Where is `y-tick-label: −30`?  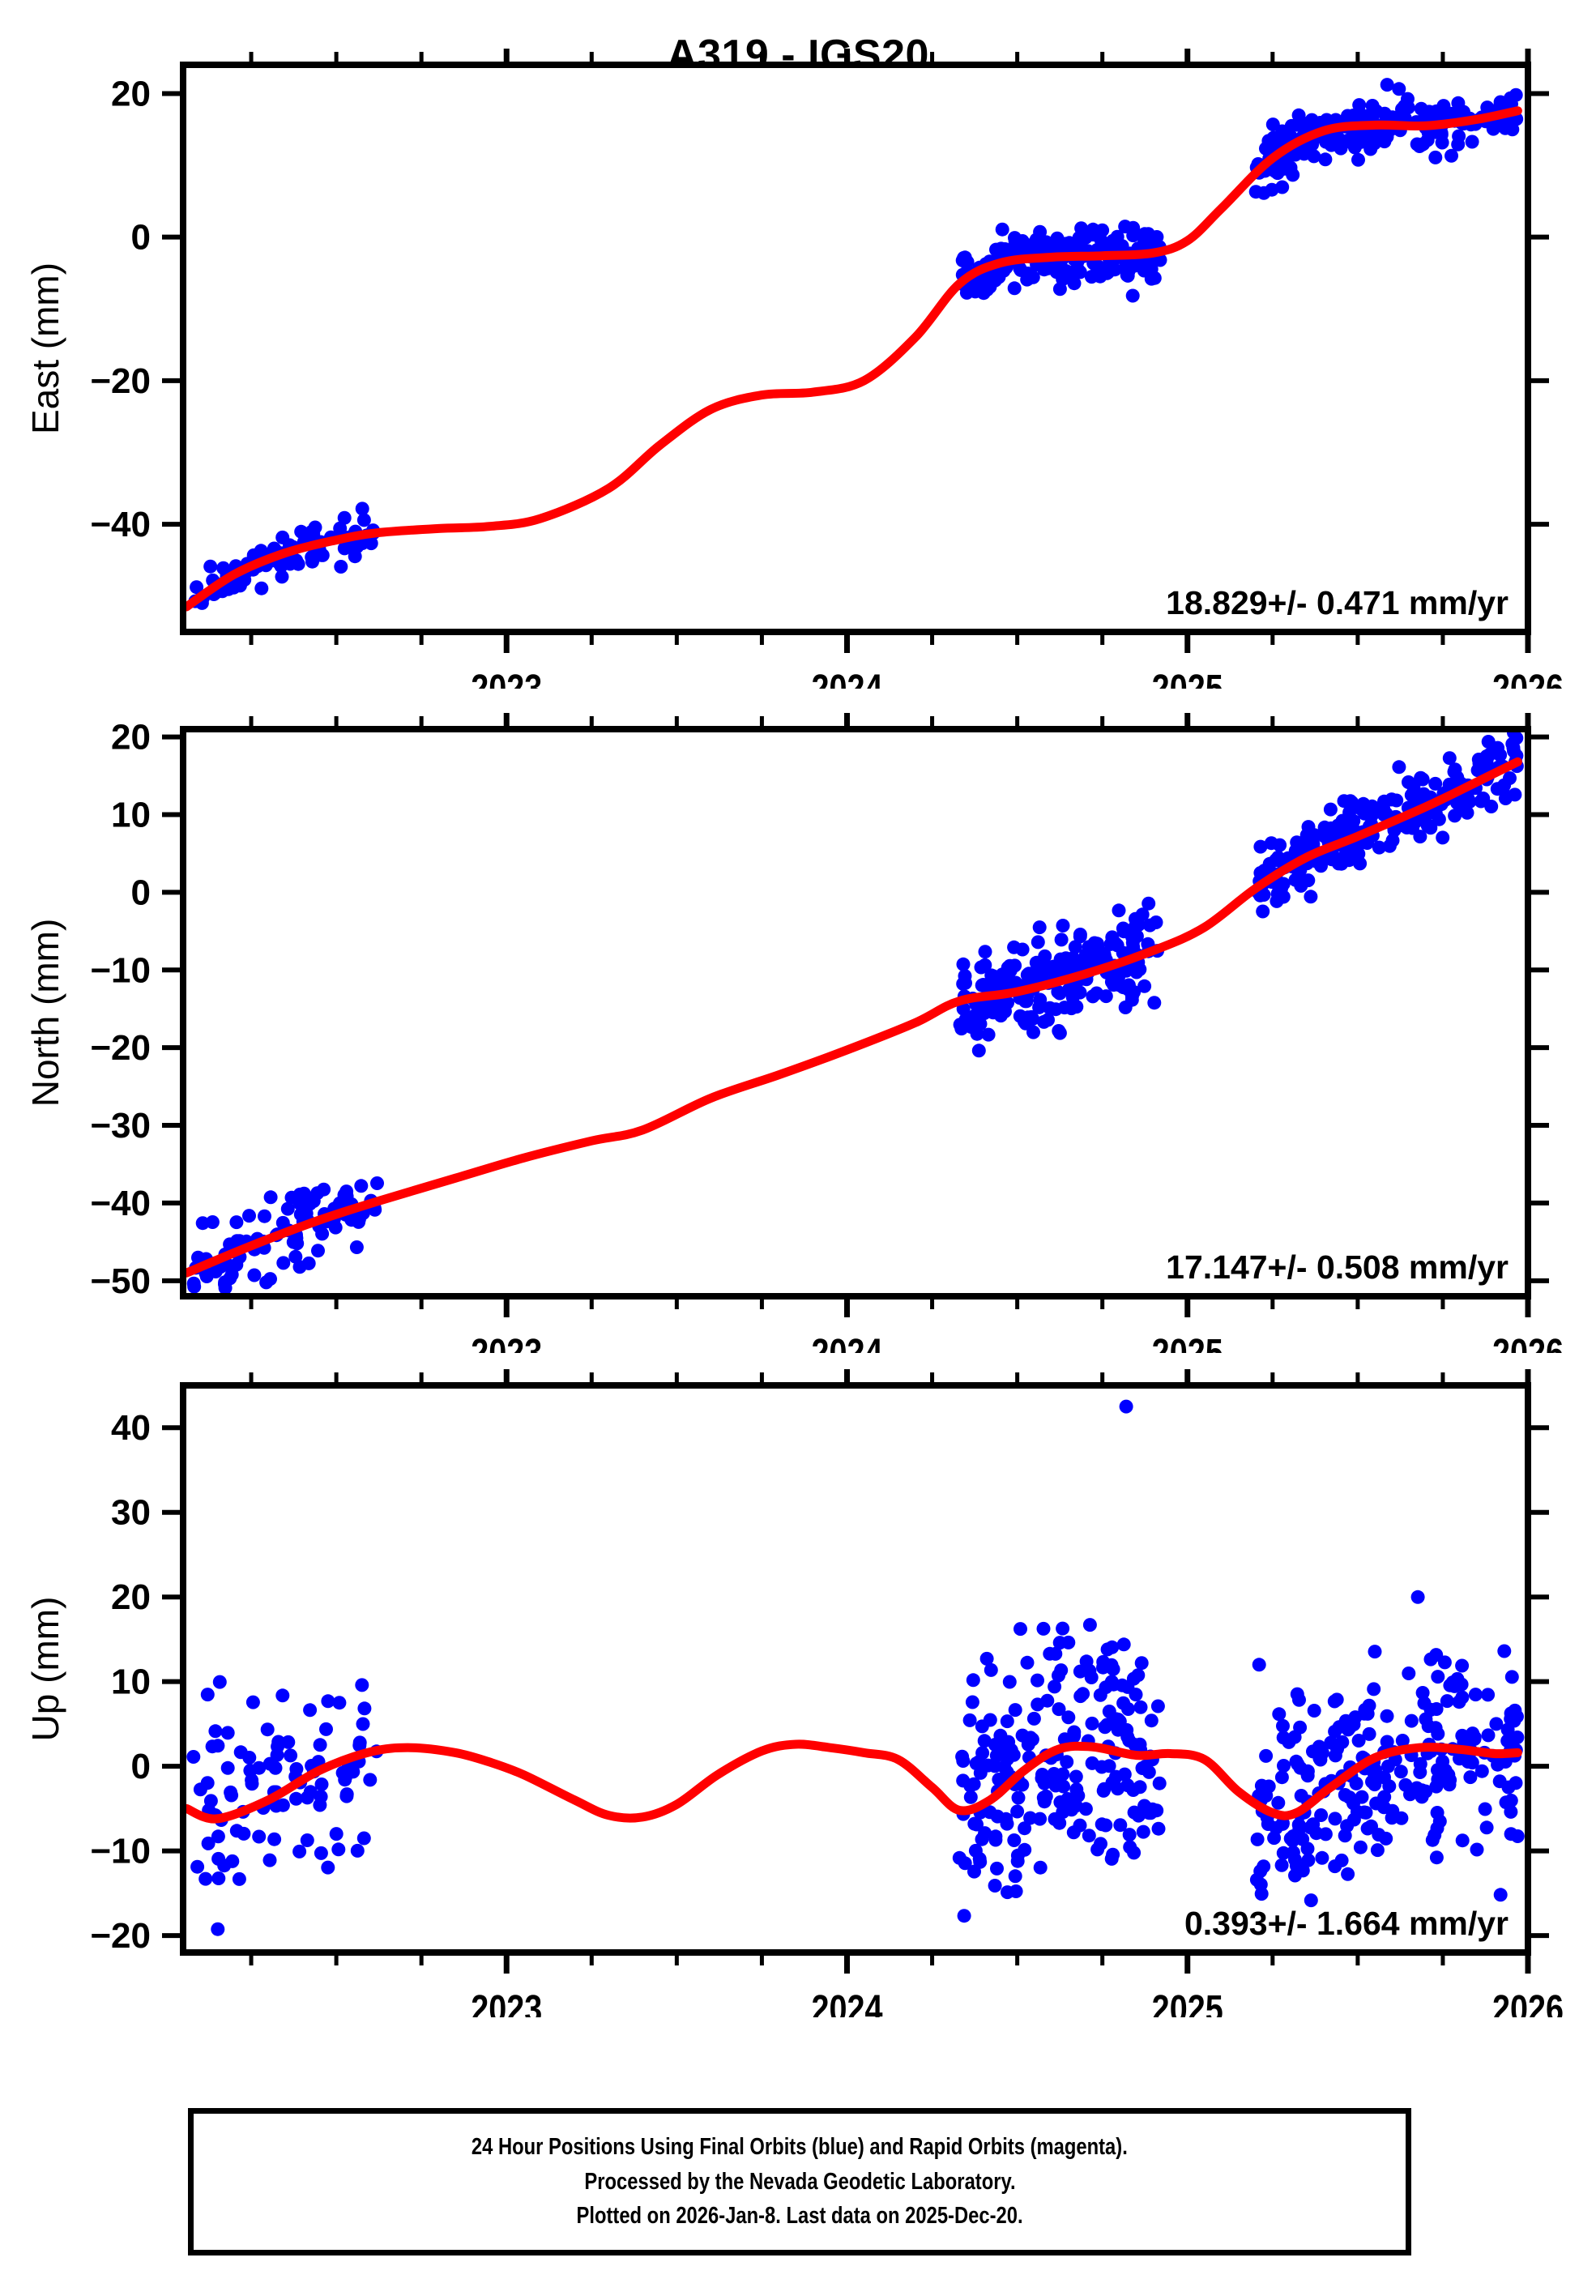
y-tick-label: −30 is located at coordinates (120, 1126).